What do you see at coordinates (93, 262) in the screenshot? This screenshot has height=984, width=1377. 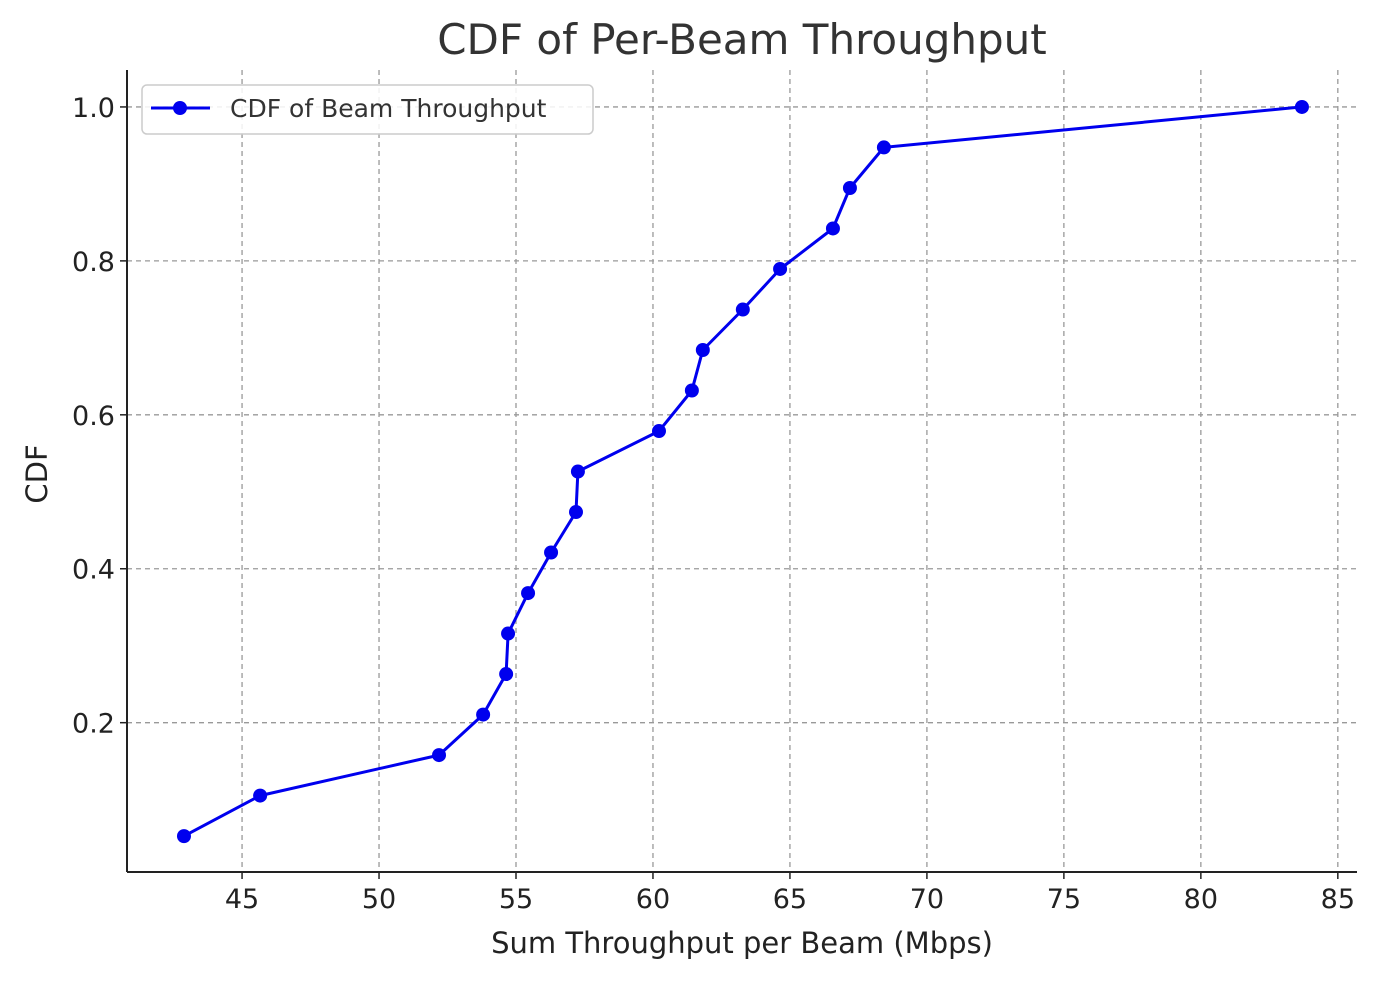 I see `y-tick-label: 0.8` at bounding box center [93, 262].